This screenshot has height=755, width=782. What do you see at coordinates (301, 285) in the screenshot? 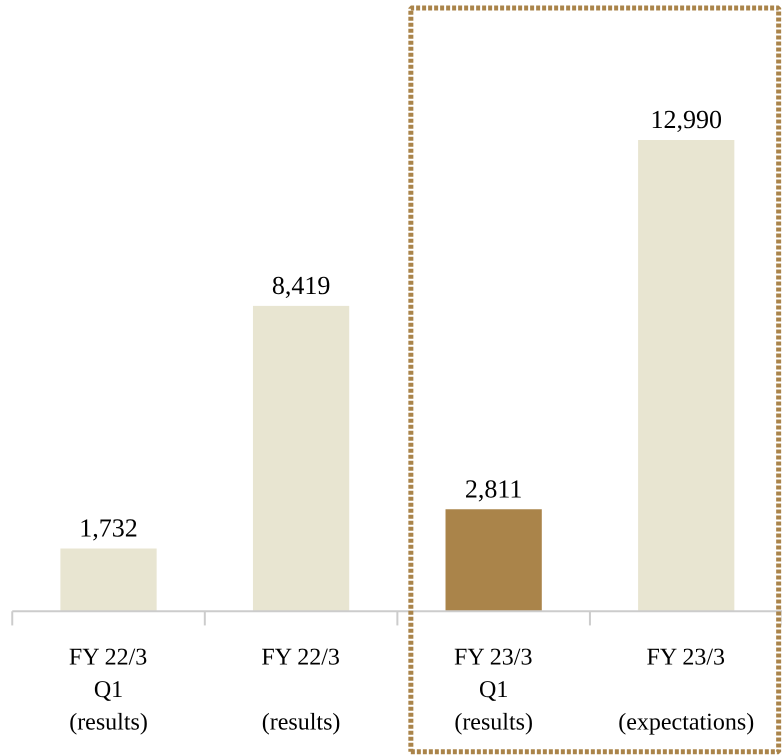
I see `data-label: 8,419` at bounding box center [301, 285].